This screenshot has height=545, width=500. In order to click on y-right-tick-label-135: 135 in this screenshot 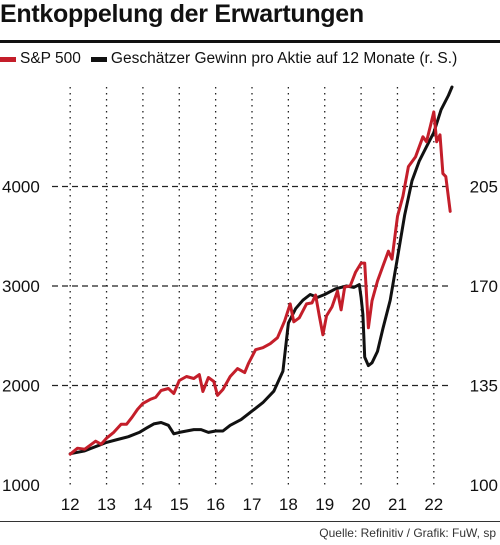, I will do `click(484, 386)`.